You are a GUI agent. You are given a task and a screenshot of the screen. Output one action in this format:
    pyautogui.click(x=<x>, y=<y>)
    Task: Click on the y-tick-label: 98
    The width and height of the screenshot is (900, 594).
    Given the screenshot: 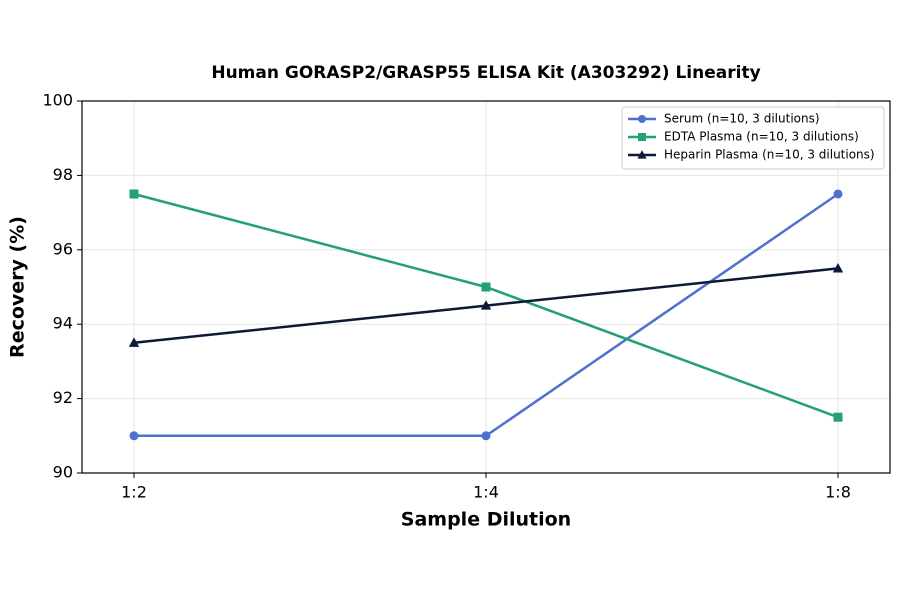 What is the action you would take?
    pyautogui.click(x=63, y=174)
    